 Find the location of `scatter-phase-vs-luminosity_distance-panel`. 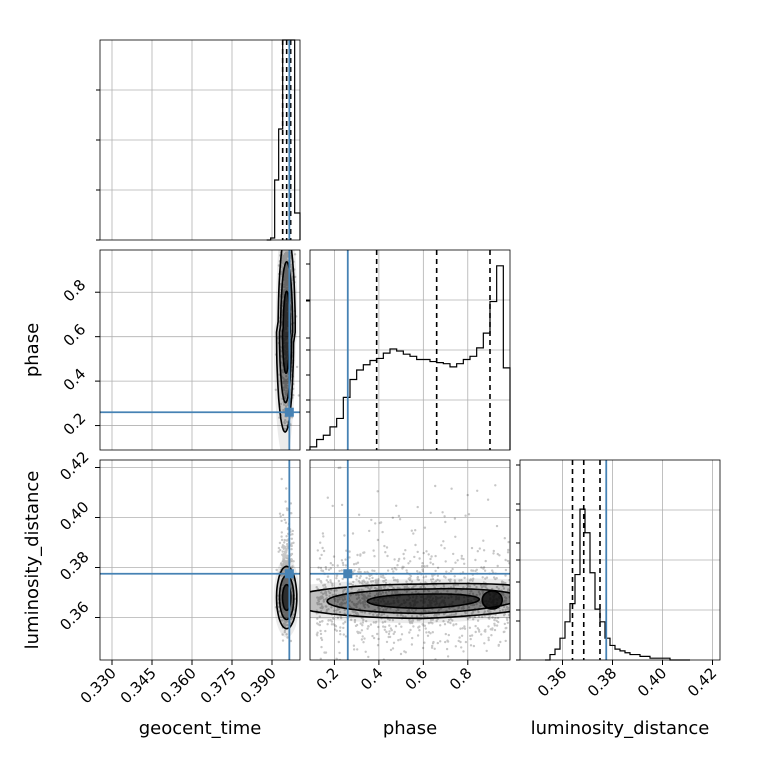

scatter-phase-vs-luminosity_distance-panel is located at coordinates (410, 560).